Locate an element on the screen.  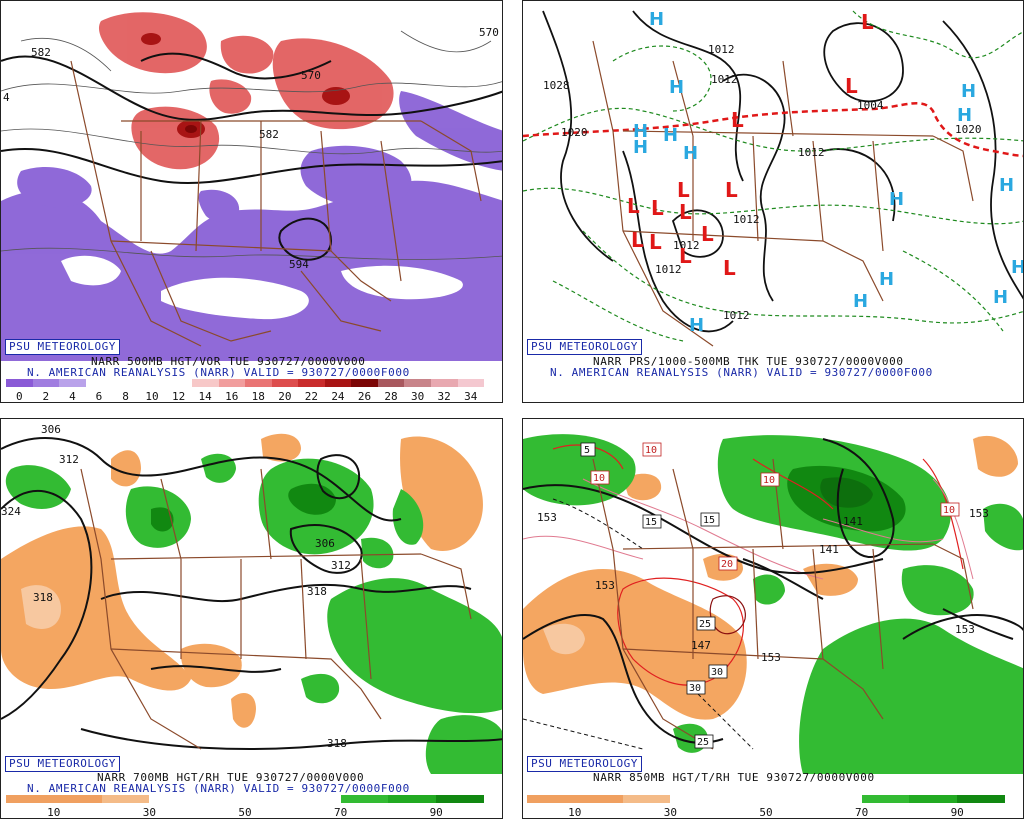
scale-tick-label: 32 is located at coordinates (444, 396).